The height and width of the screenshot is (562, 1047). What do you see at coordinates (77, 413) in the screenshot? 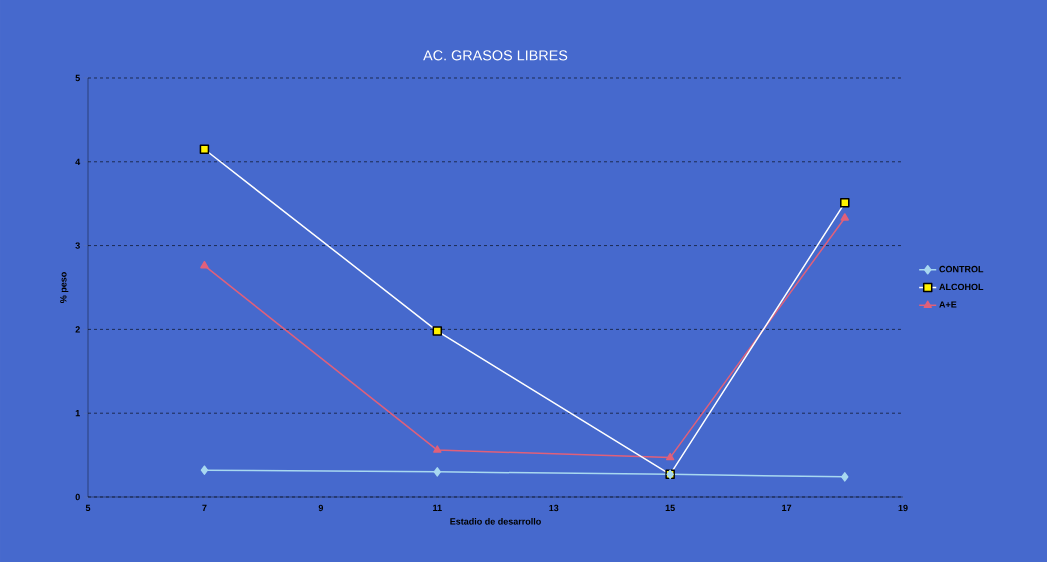
I see `y-tick-label: 1` at bounding box center [77, 413].